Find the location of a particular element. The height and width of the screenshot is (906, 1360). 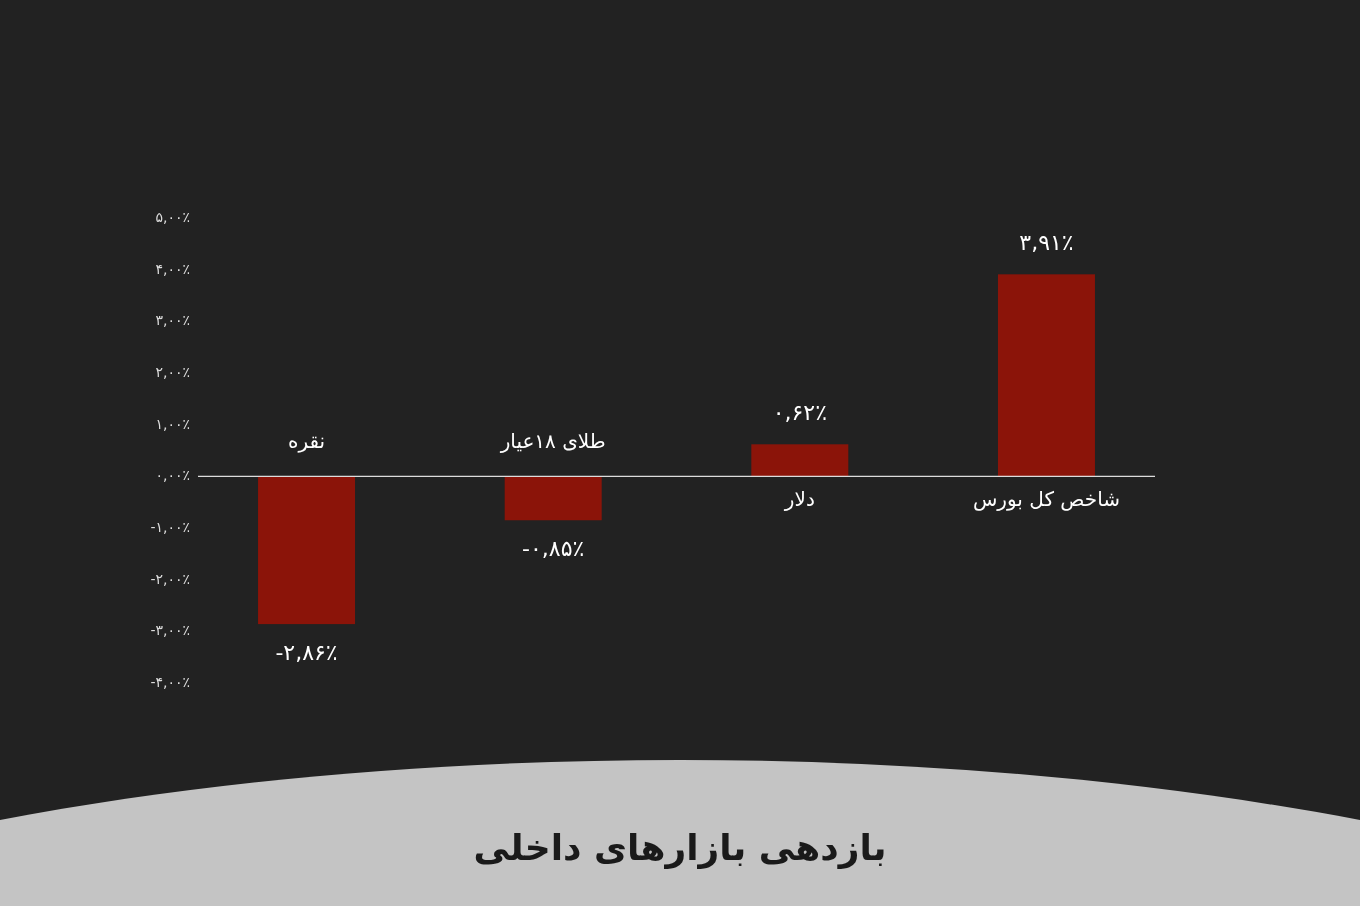

data-label: ۰,۶۲٪ is located at coordinates (799, 413).